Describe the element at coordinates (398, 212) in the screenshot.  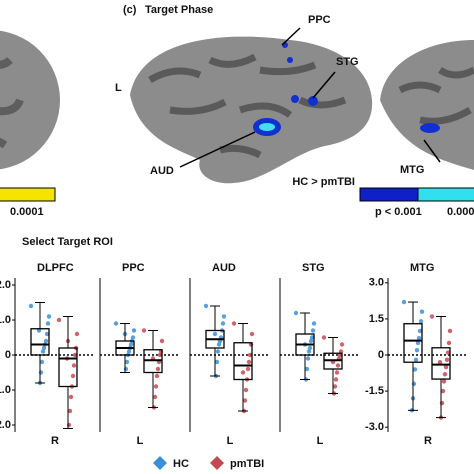
I see `colorbar-tick: p < 0.001` at that location.